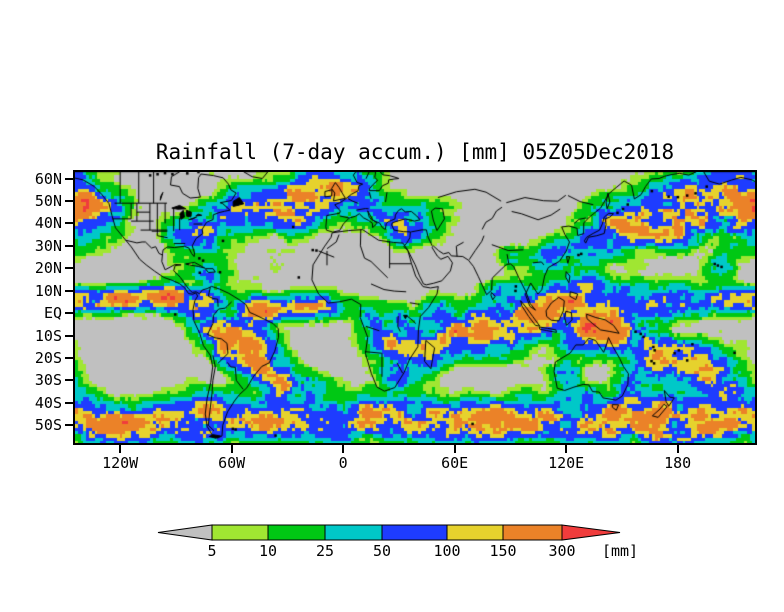 The height and width of the screenshot is (612, 784). Describe the element at coordinates (48, 223) in the screenshot. I see `lat-tick-label: 40N` at that location.